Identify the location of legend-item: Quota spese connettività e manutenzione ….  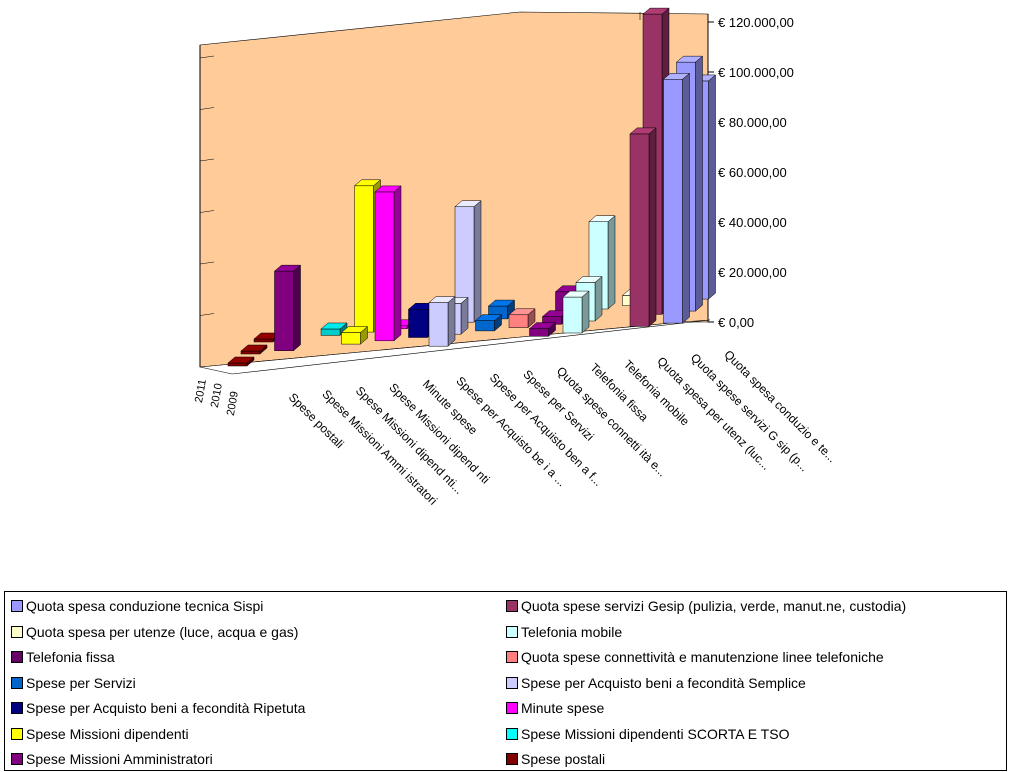
(695, 657).